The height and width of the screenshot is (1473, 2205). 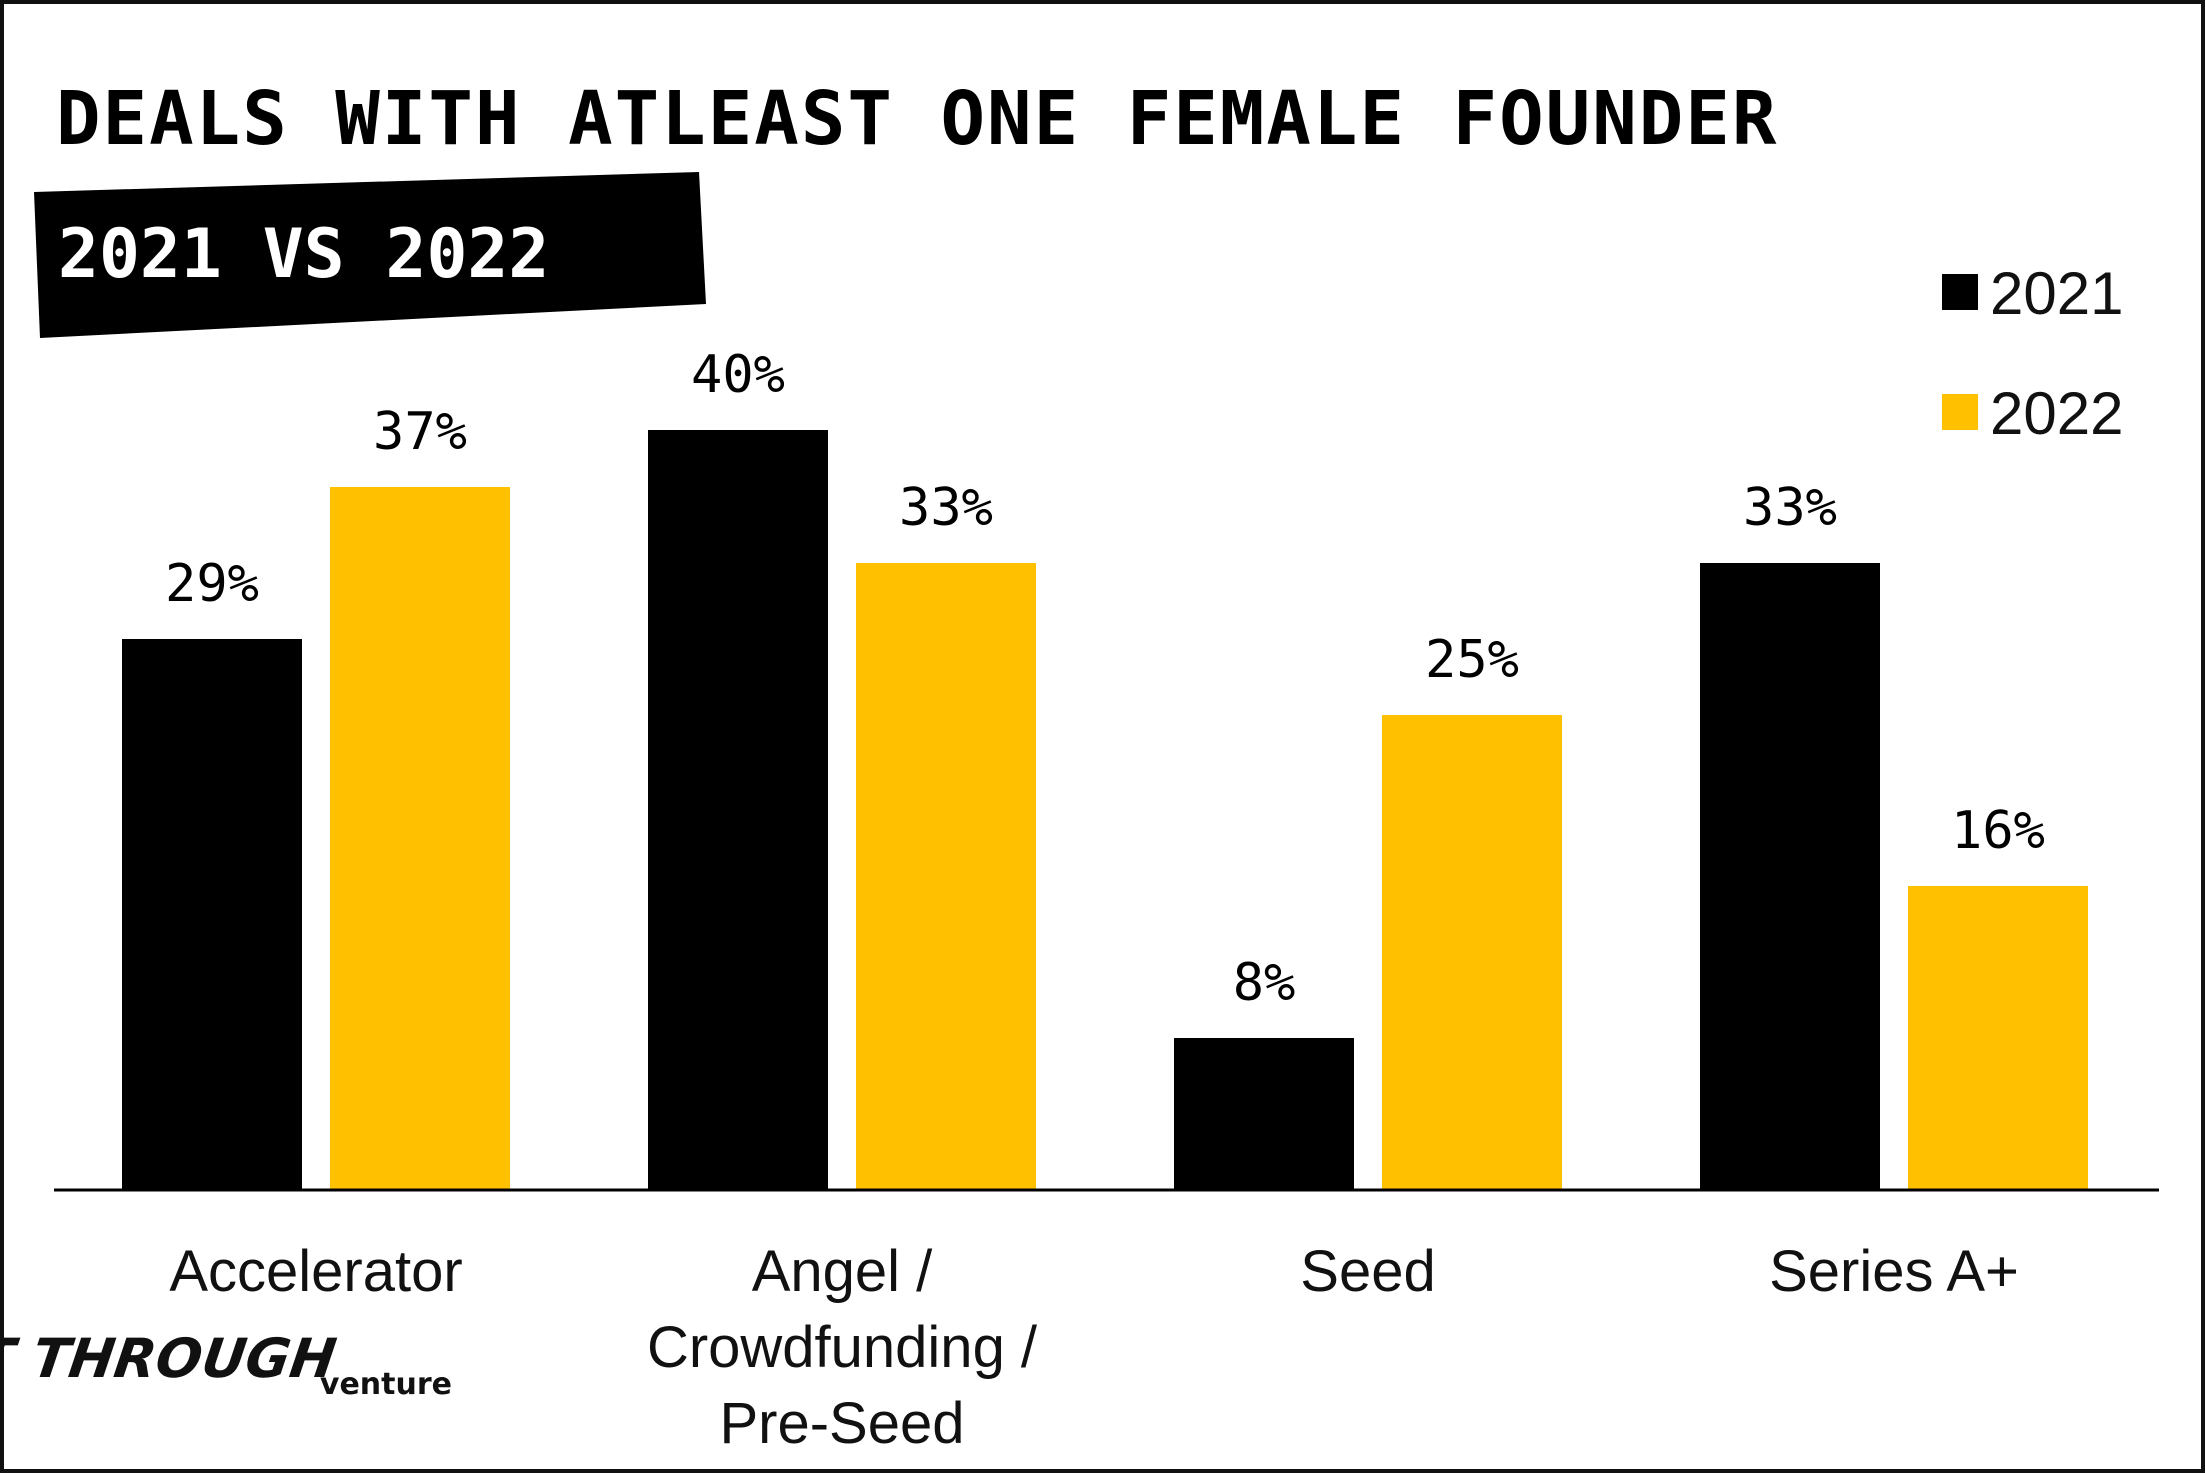 I want to click on legend: 2021 2022, so click(x=2032, y=353).